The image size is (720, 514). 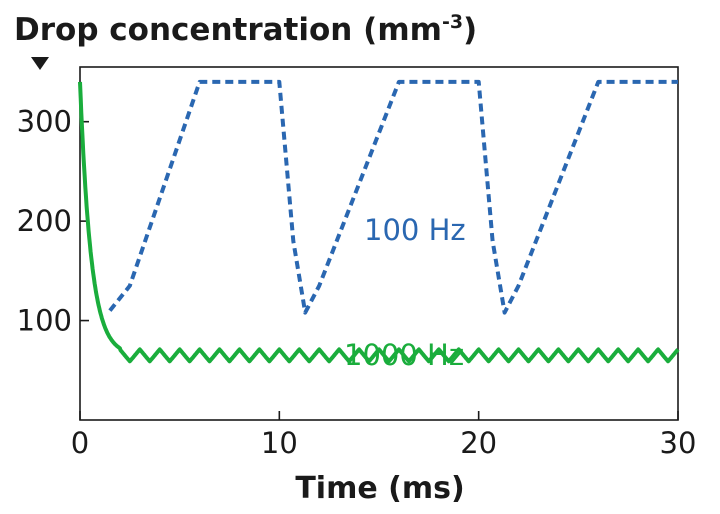 I want to click on series-label-1000hz: 1000 Hz, so click(x=404, y=355).